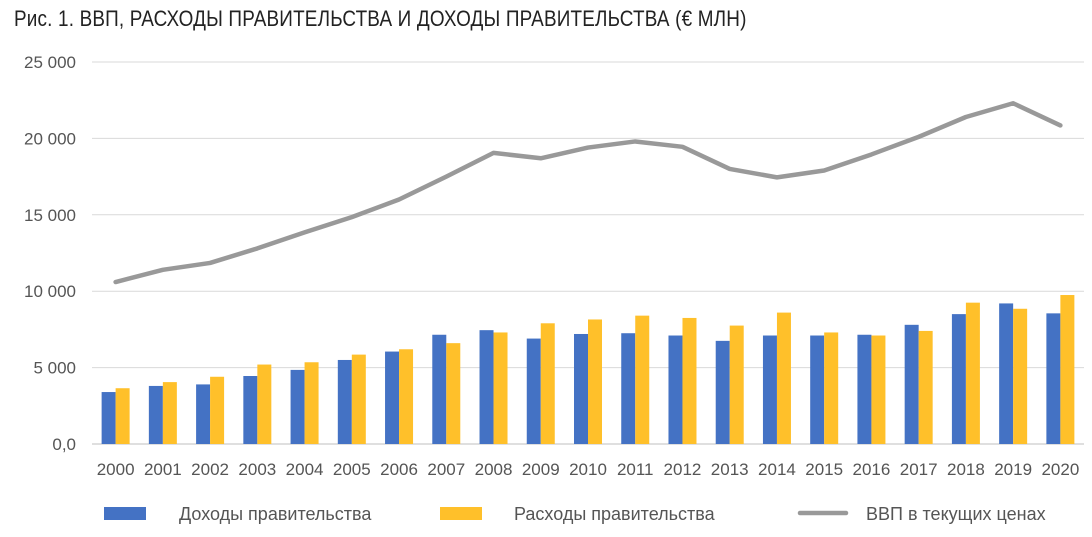 This screenshot has height=537, width=1092. I want to click on bar-expenditure-2010, so click(595, 381).